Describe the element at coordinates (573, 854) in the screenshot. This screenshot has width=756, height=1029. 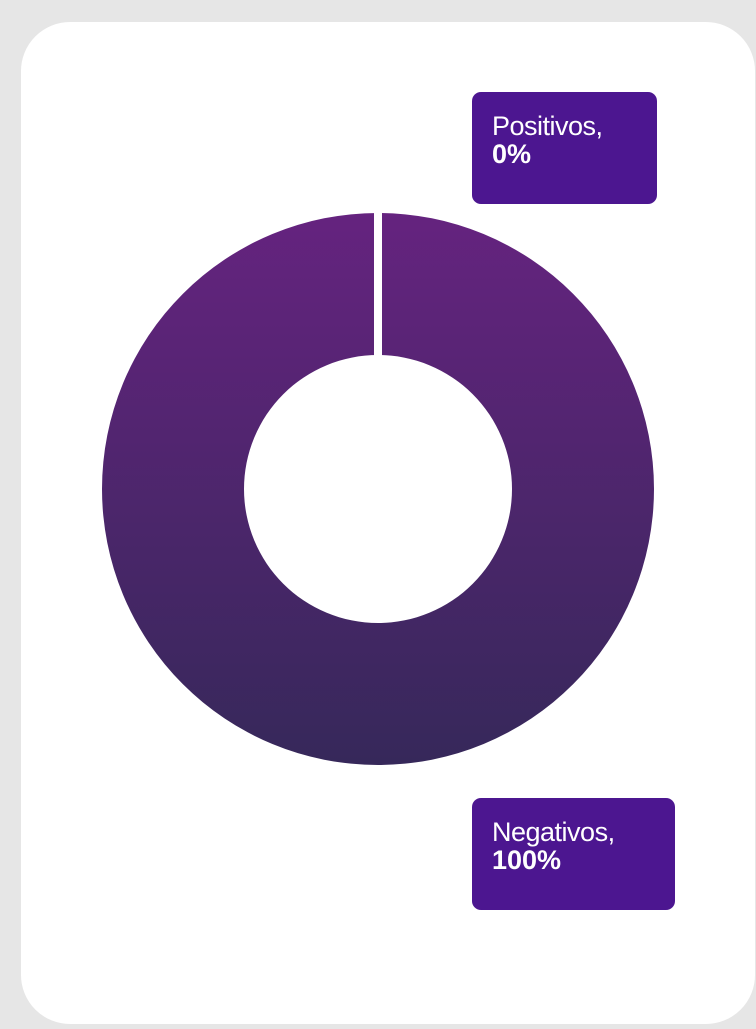
I see `label-negativos: Negativos, 100%` at that location.